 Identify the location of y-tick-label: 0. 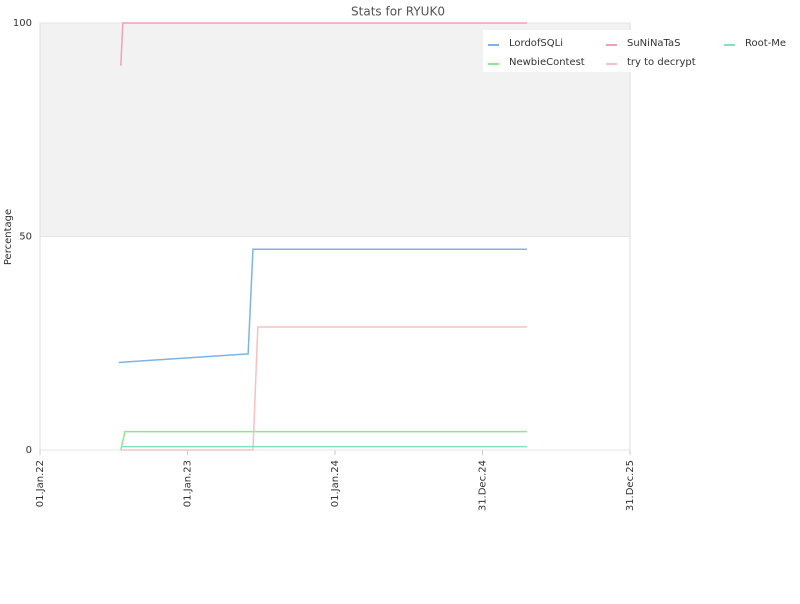
(29, 450).